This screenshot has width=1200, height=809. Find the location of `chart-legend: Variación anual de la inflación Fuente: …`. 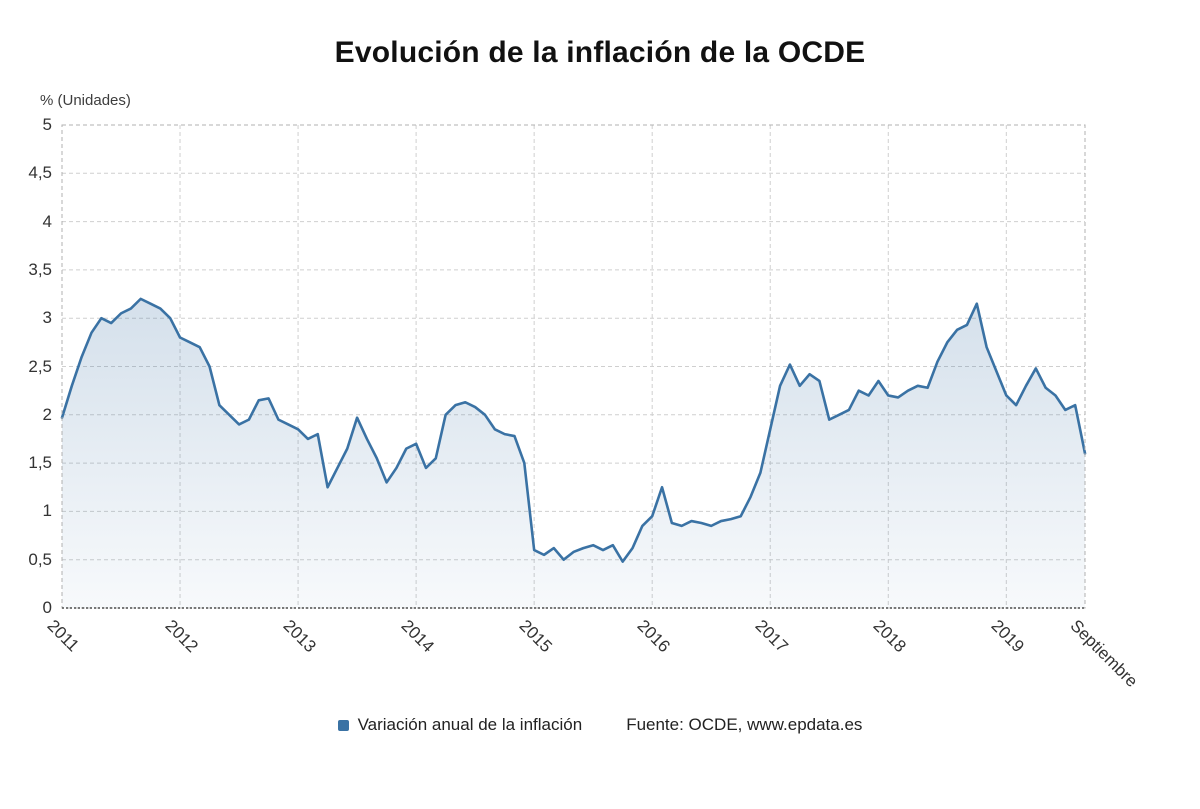

chart-legend: Variación anual de la inflación Fuente: … is located at coordinates (600, 725).